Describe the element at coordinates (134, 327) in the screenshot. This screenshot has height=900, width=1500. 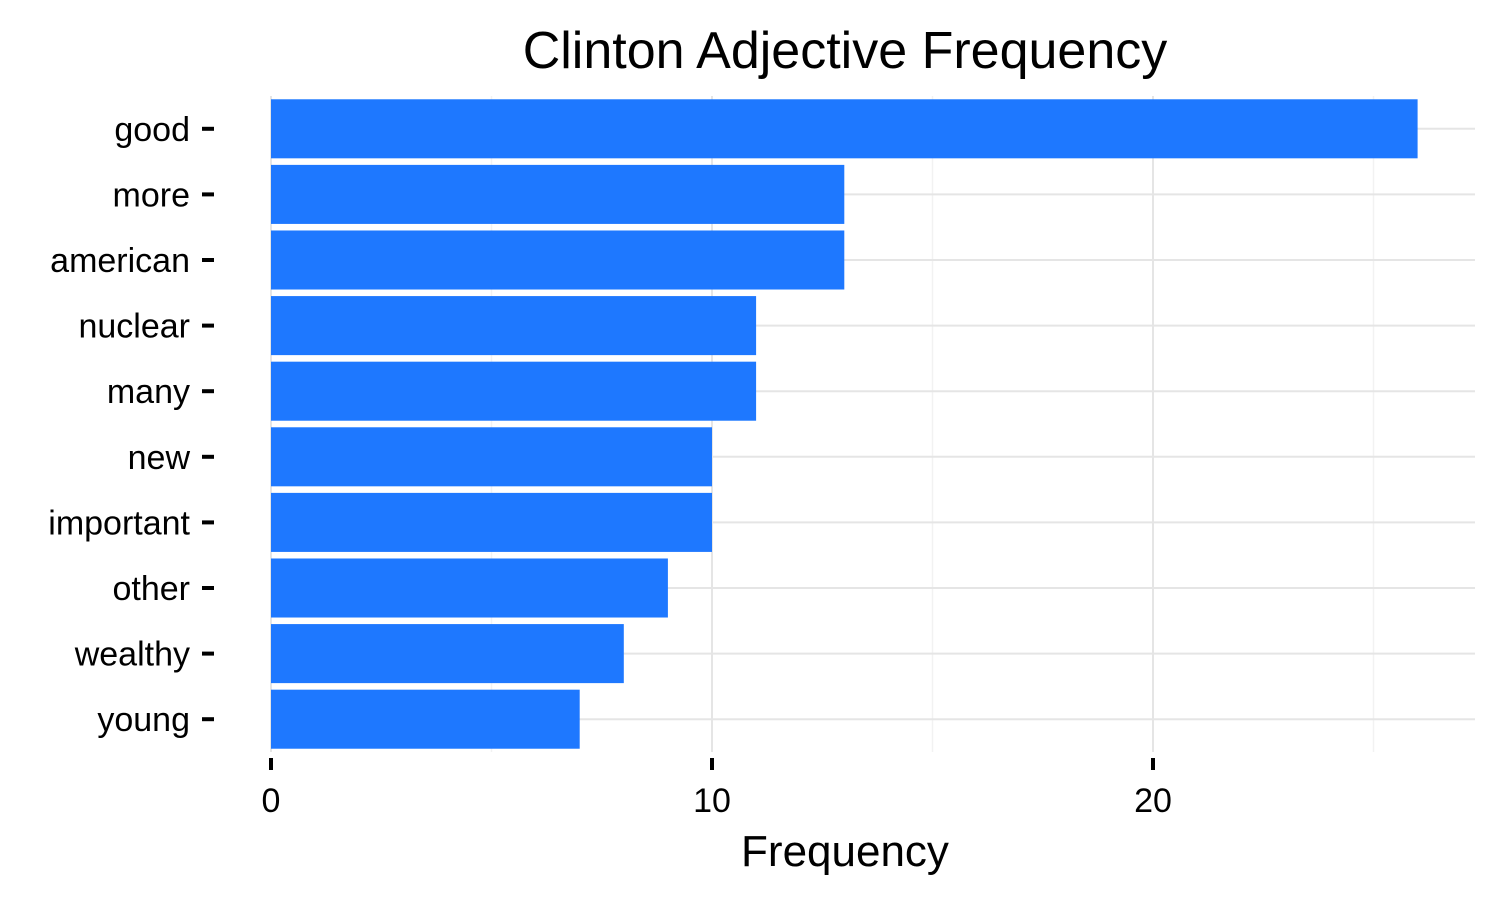
I see `y-tick-label: nuclear` at that location.